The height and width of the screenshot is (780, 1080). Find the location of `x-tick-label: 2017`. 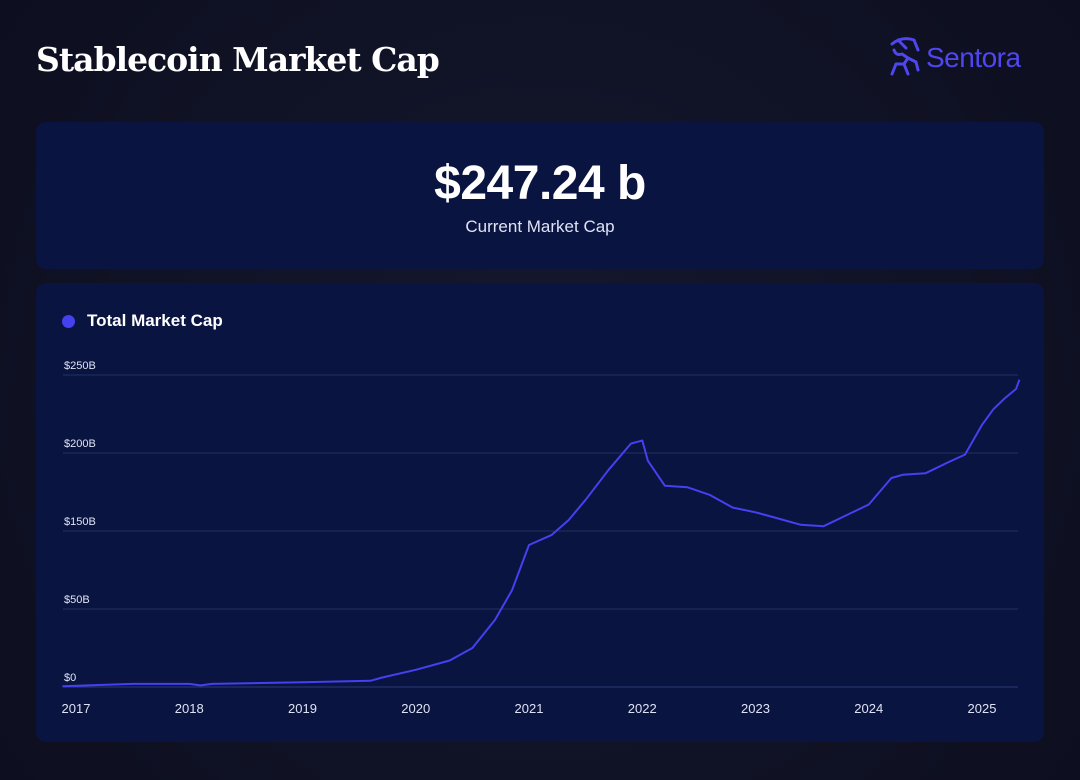

x-tick-label: 2017 is located at coordinates (76, 708).